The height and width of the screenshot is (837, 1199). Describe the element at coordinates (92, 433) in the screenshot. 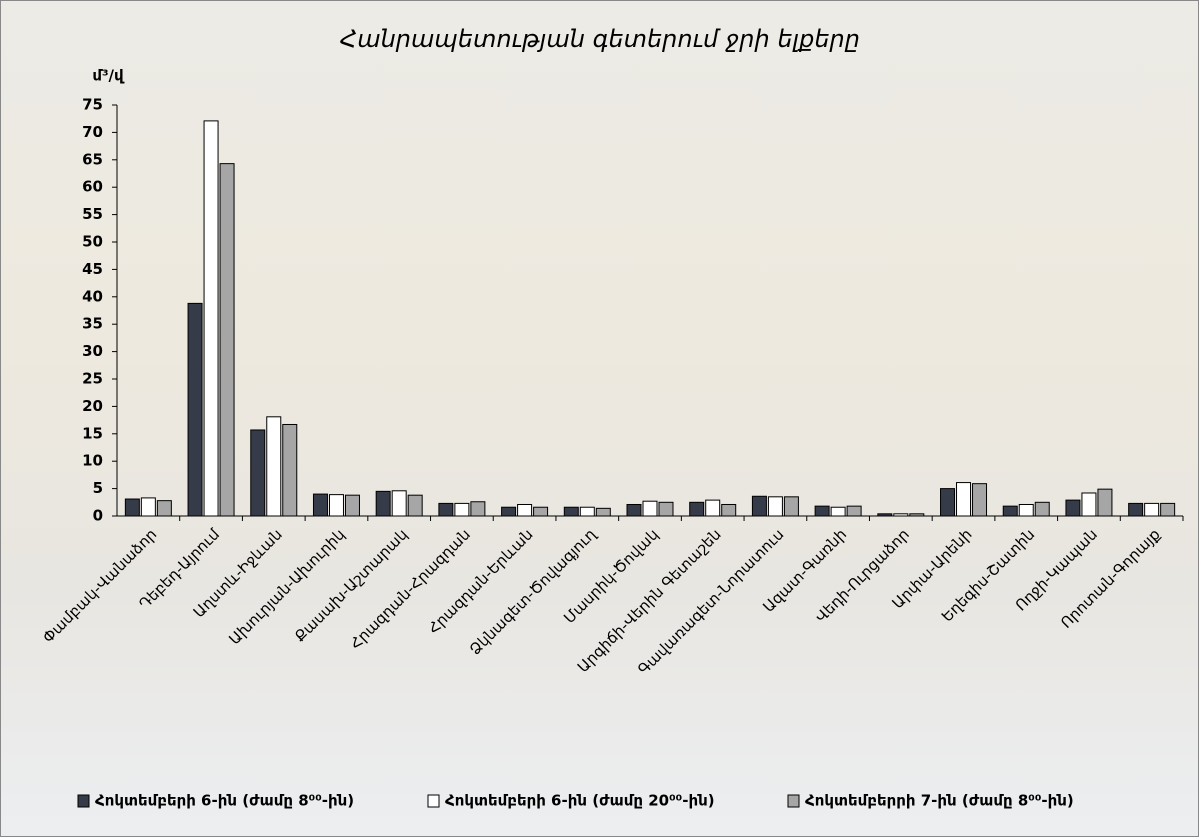

I see `y-tick-label: 15` at that location.